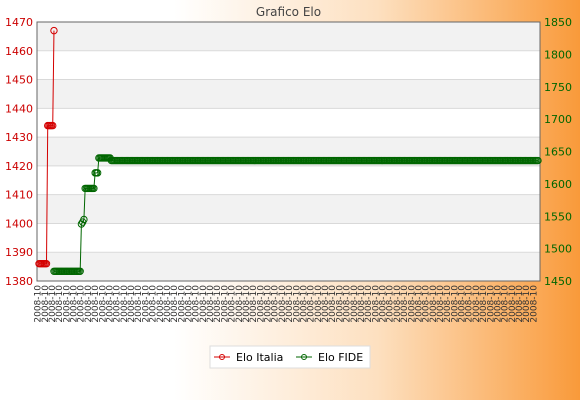 The width and height of the screenshot is (580, 400). Describe the element at coordinates (558, 119) in the screenshot. I see `right-tick-label: 1700` at that location.